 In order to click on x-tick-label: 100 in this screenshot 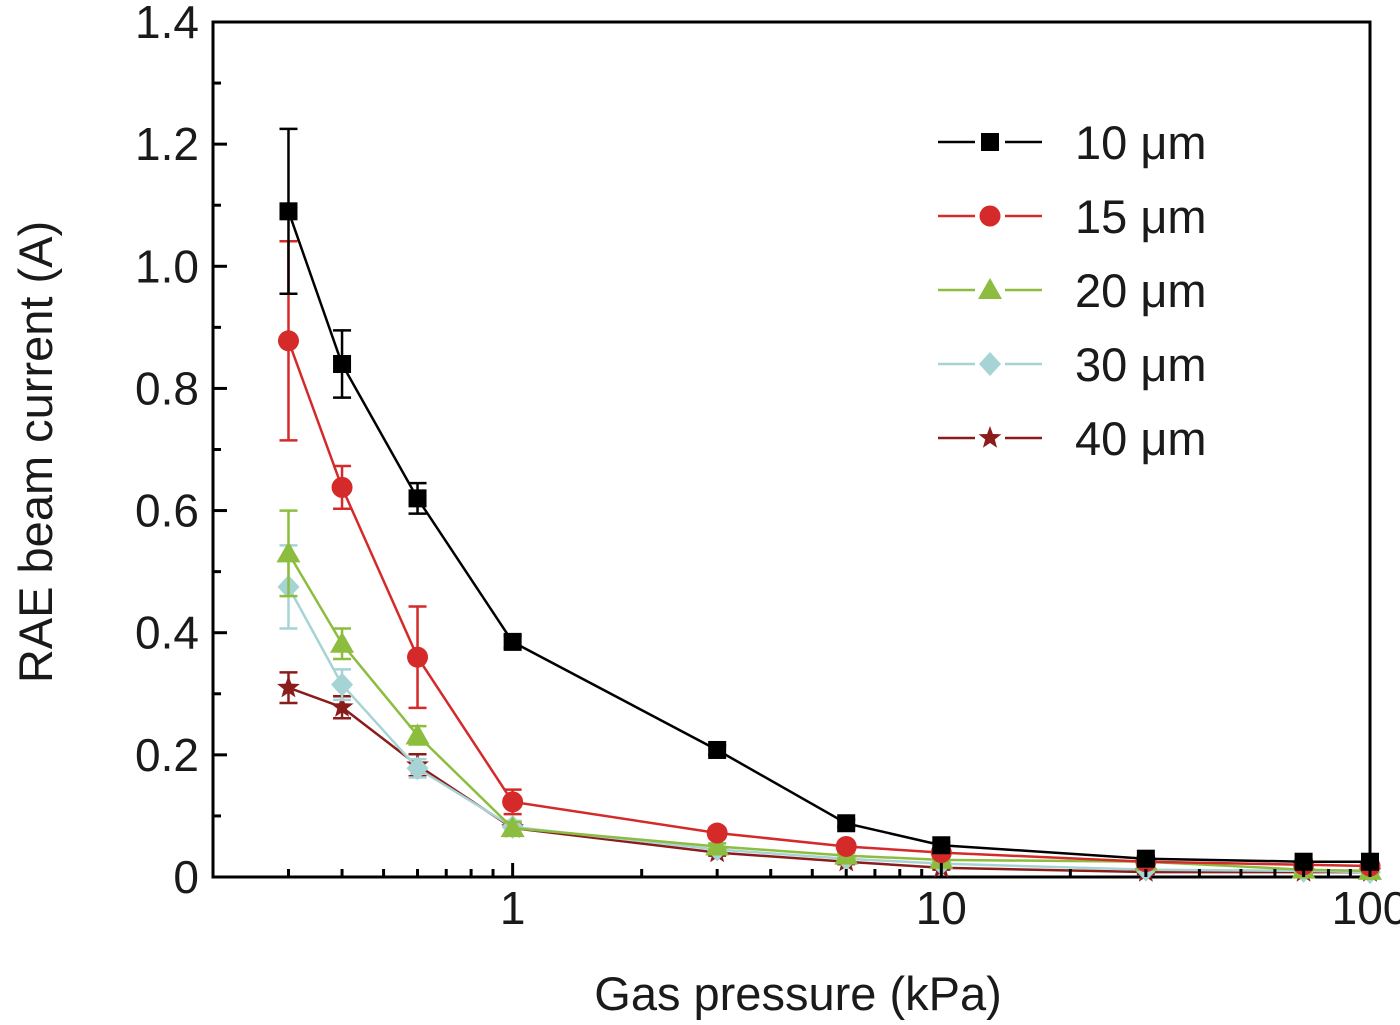, I will do `click(1366, 908)`.